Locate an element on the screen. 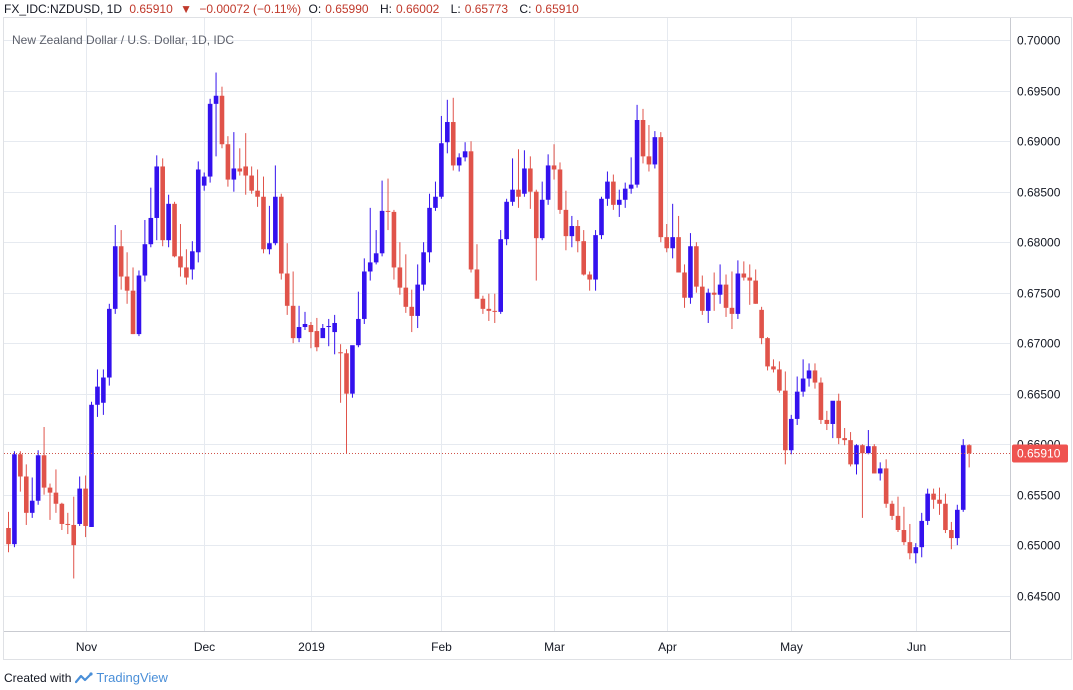 The image size is (1073, 690). attribution-footer: Created with TradingView is located at coordinates (86, 678).